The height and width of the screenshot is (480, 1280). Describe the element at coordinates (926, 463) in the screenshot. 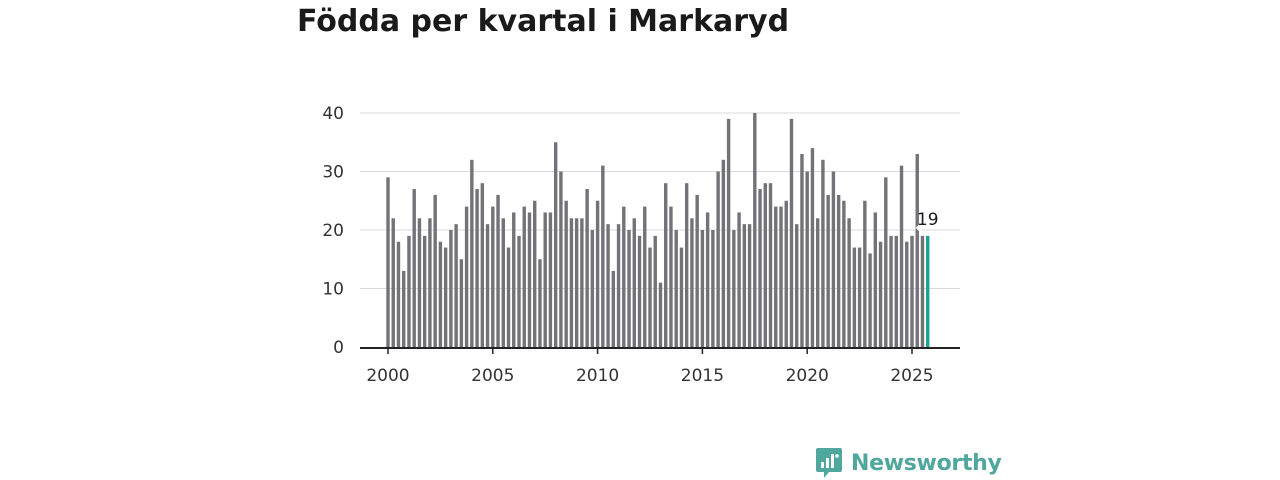

I see `brand-name: Newsworthy` at that location.